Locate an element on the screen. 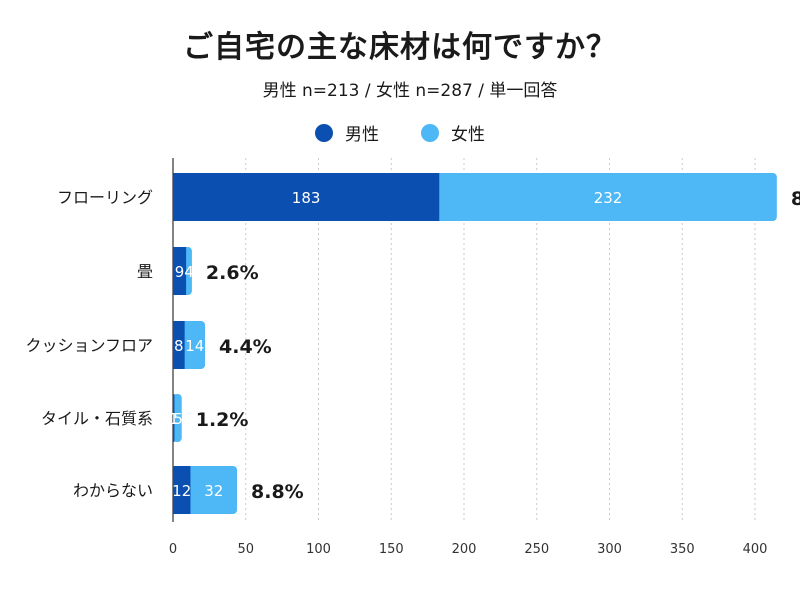 The width and height of the screenshot is (800, 600). data-label-male: 8 is located at coordinates (179, 346).